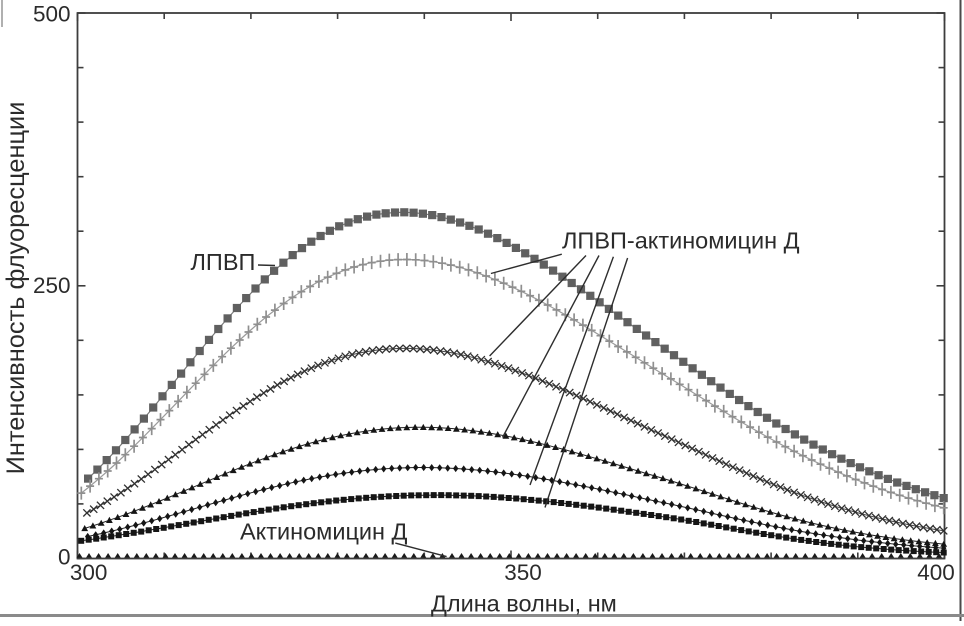 The height and width of the screenshot is (626, 964). What do you see at coordinates (16, 288) in the screenshot?
I see `svg-text: Интенсивность флуоресценции` at bounding box center [16, 288].